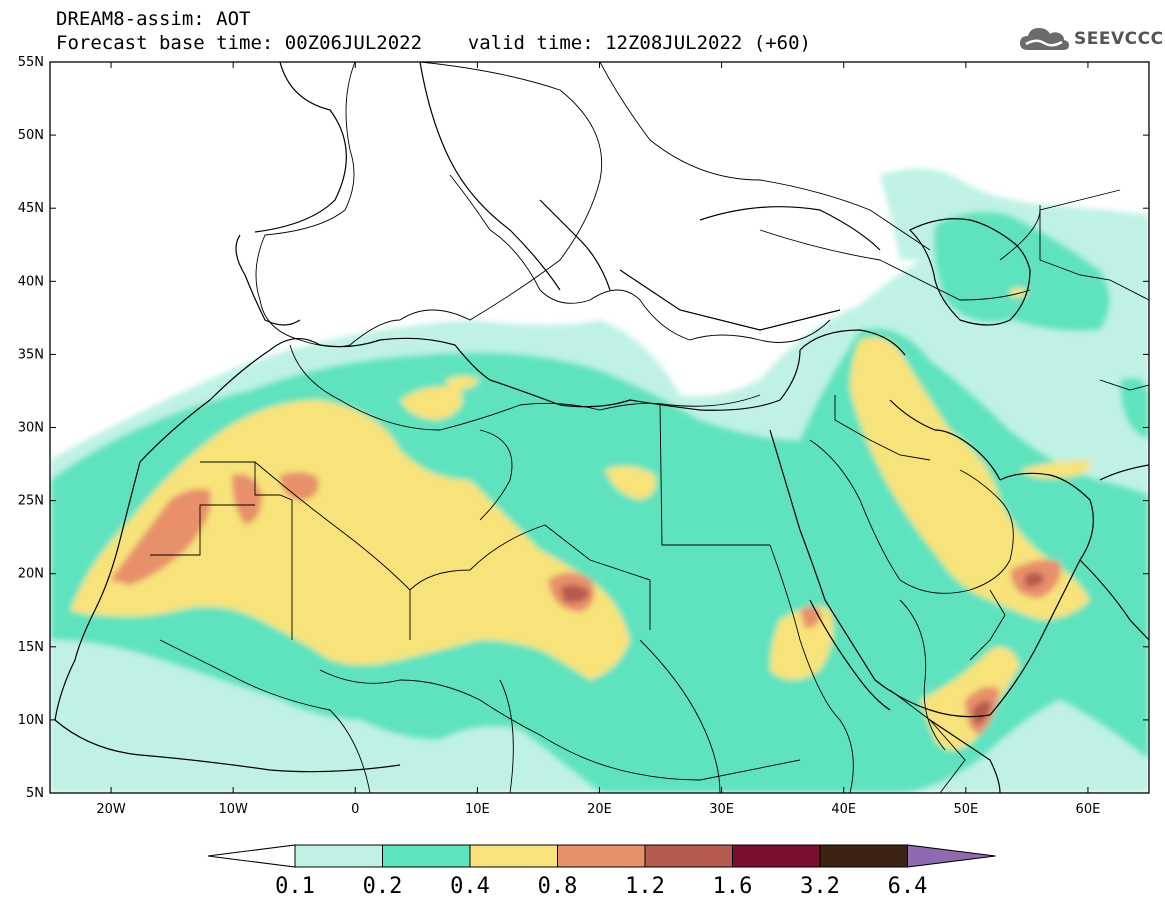  What do you see at coordinates (31, 281) in the screenshot?
I see `lat-tick-label: 40N` at bounding box center [31, 281].